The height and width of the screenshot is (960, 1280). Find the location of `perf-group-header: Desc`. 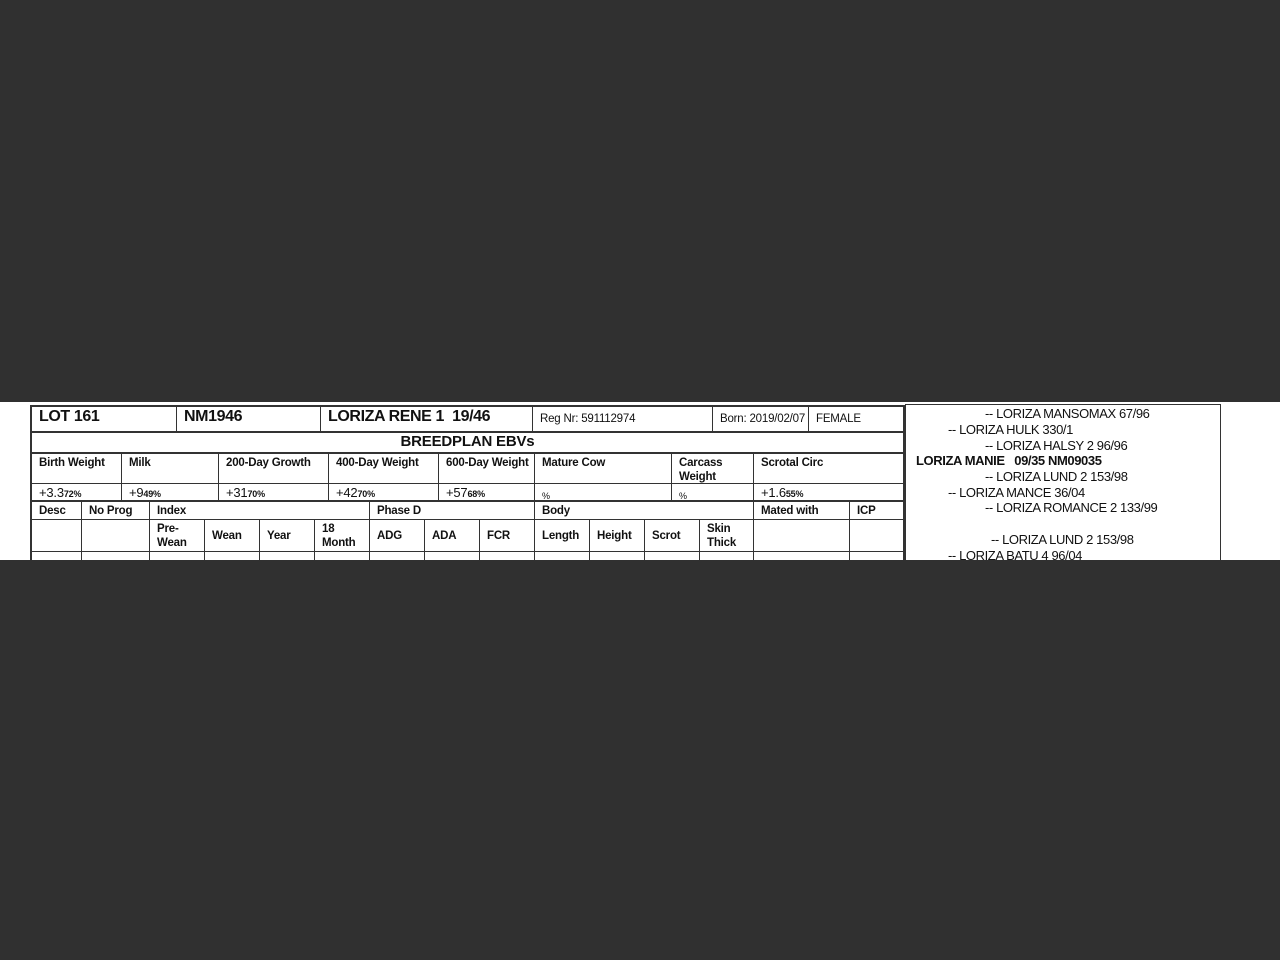

perf-group-header: Desc is located at coordinates (56, 510).